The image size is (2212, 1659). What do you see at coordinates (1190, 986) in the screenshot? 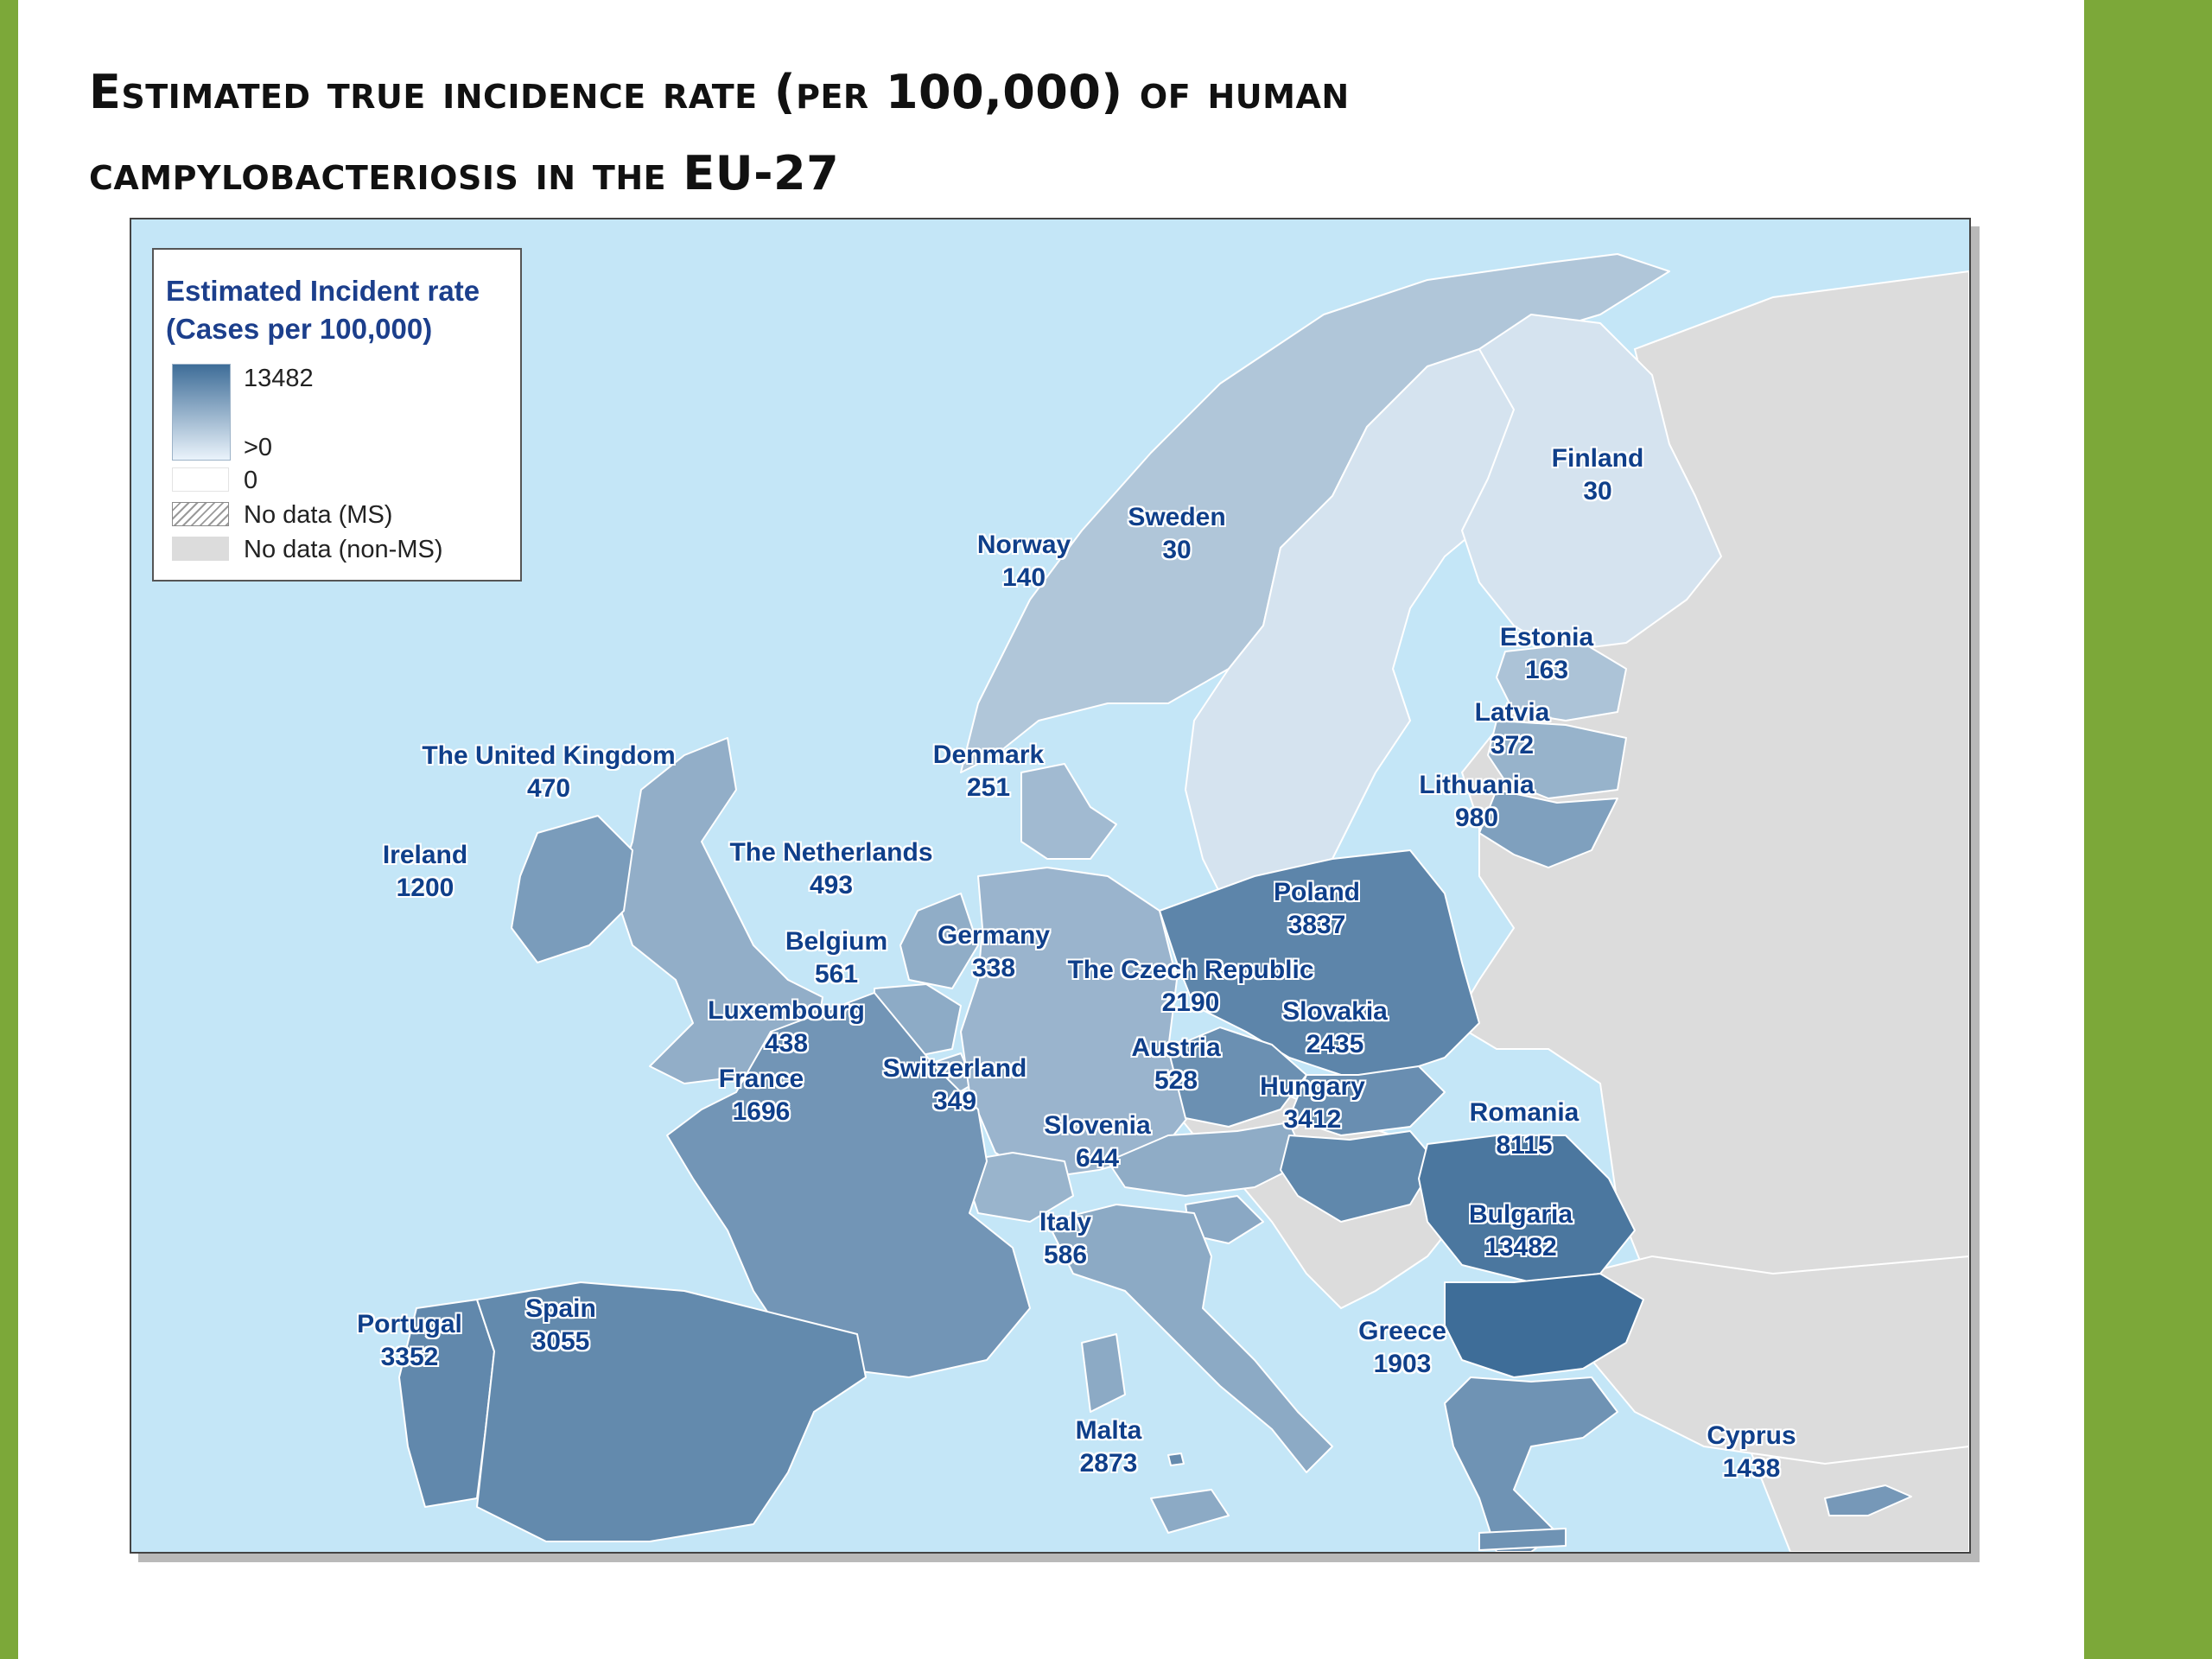
I see `label-czech-republic: The Czech Republic 2190` at bounding box center [1190, 986].